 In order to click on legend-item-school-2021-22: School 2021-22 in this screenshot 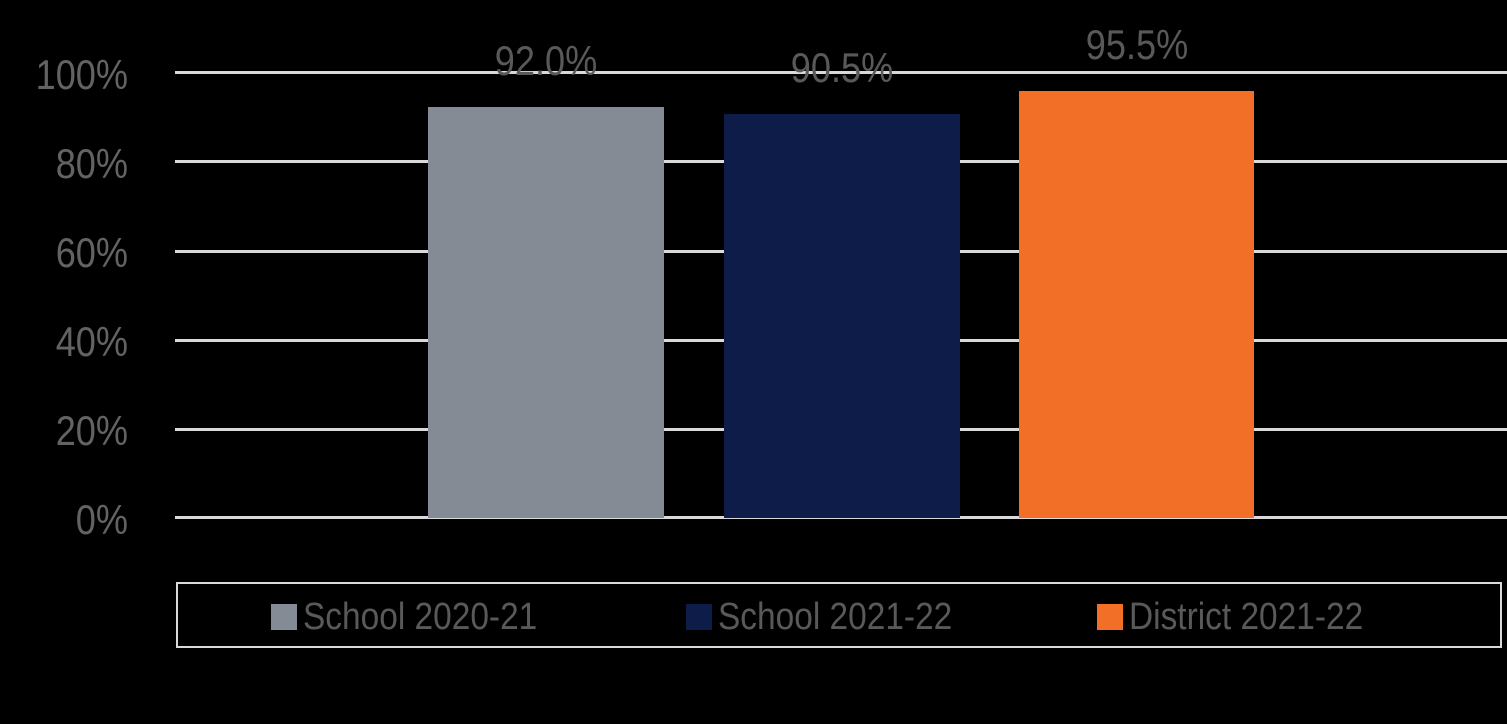, I will do `click(835, 617)`.